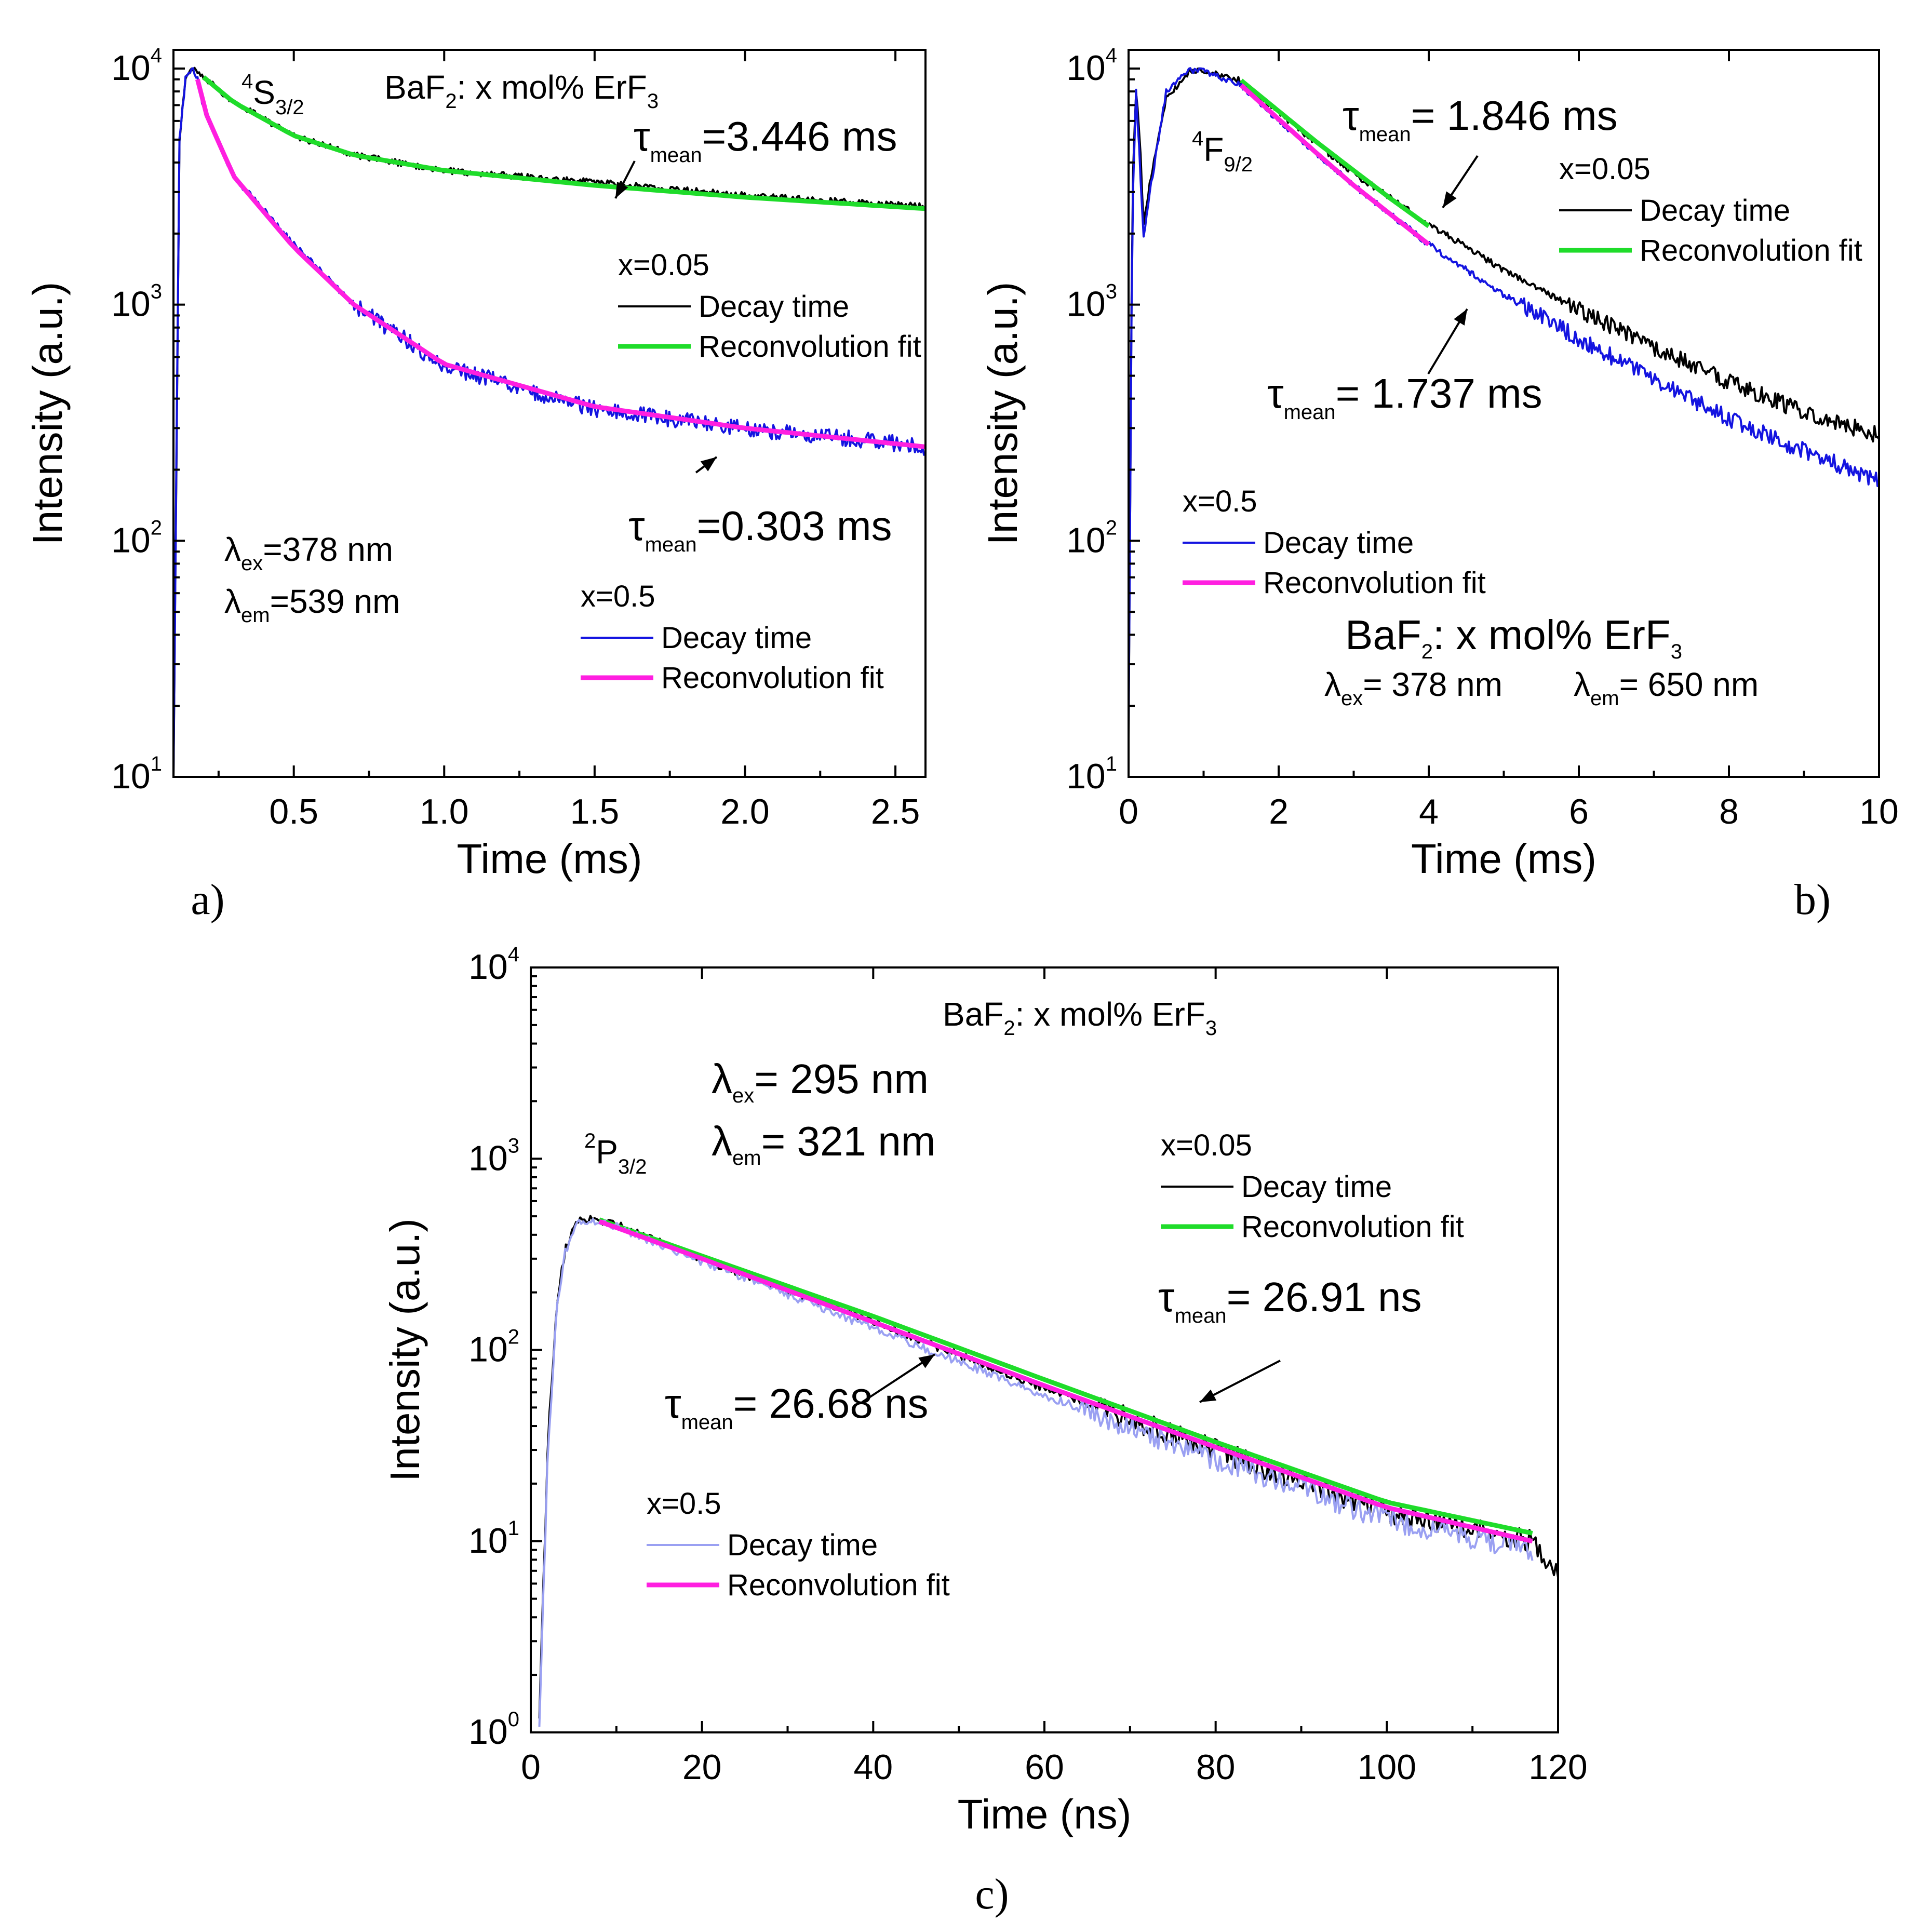 This screenshot has height=1923, width=1932. What do you see at coordinates (821, 1081) in the screenshot?
I see `excitation-wavelength-label: λex= 295 nm` at bounding box center [821, 1081].